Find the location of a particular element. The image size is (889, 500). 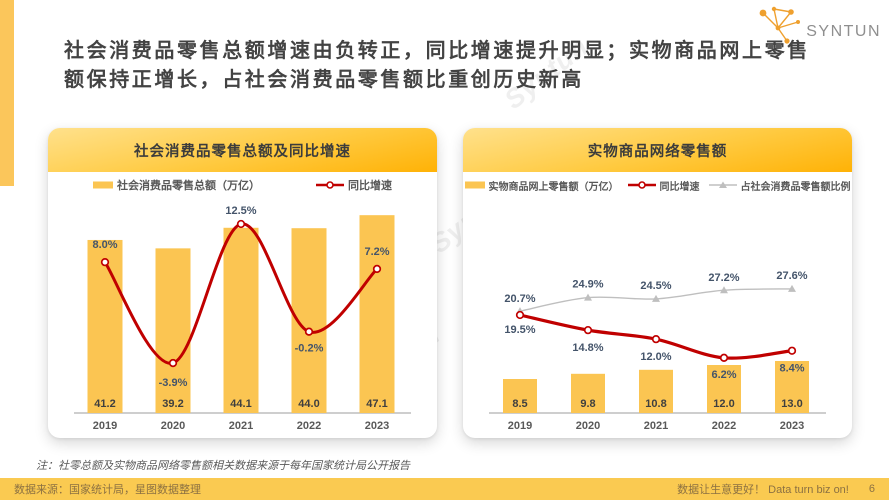

bar-value-label: 39.2 is located at coordinates (172, 404).